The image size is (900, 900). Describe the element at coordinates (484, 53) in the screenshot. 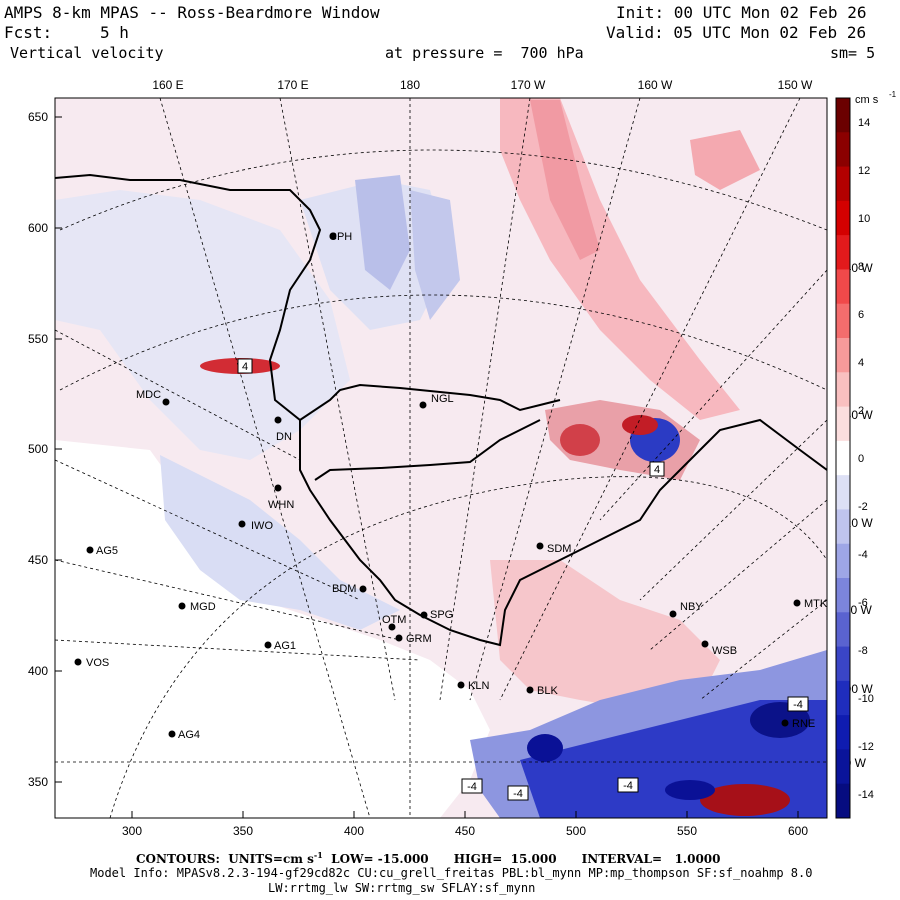

I see `pressure-level: at pressure = 700 hPa` at that location.